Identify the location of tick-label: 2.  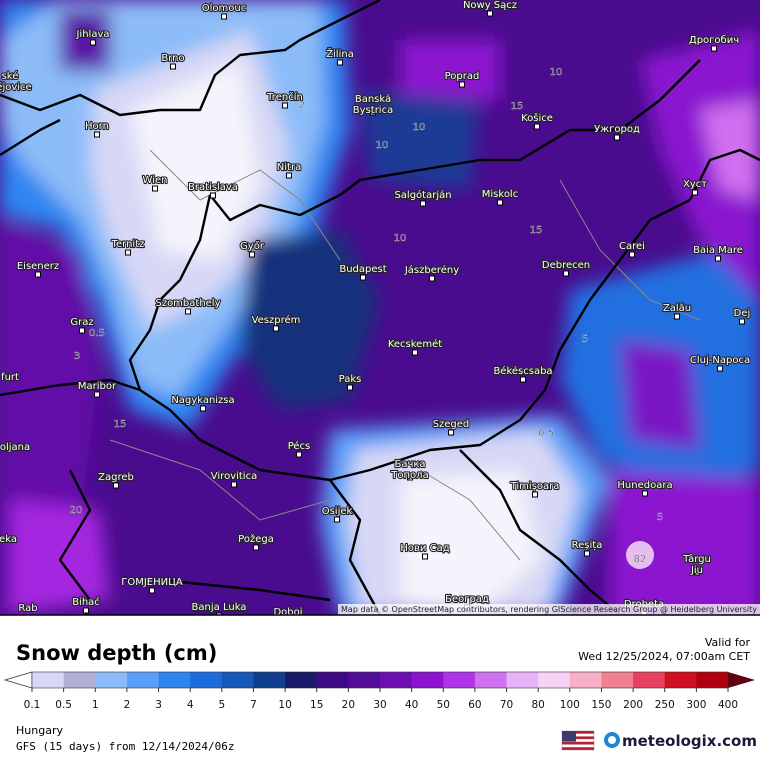
(127, 705).